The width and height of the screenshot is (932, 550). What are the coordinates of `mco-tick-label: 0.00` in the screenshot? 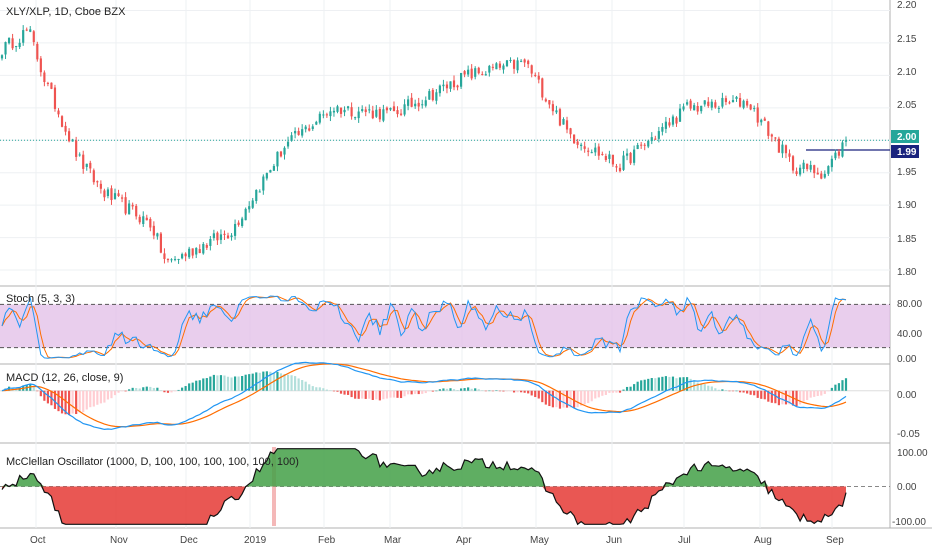 It's located at (907, 487).